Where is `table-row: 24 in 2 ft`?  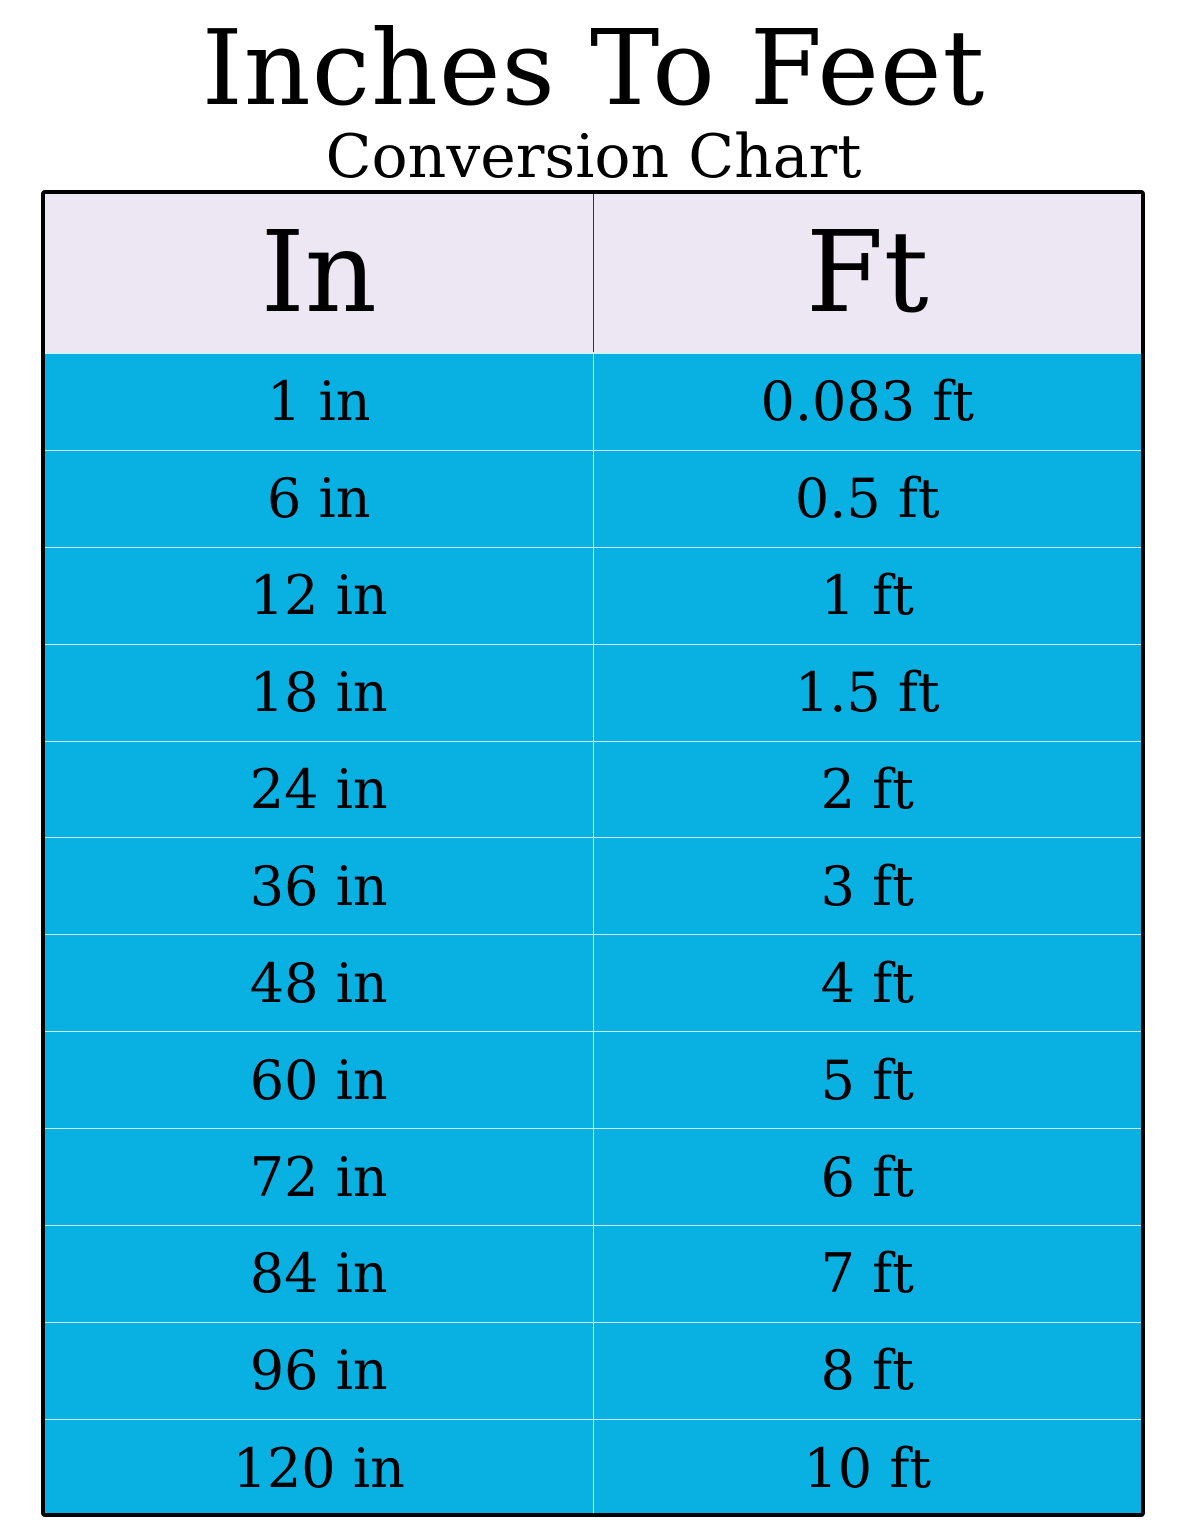 table-row: 24 in 2 ft is located at coordinates (593, 790).